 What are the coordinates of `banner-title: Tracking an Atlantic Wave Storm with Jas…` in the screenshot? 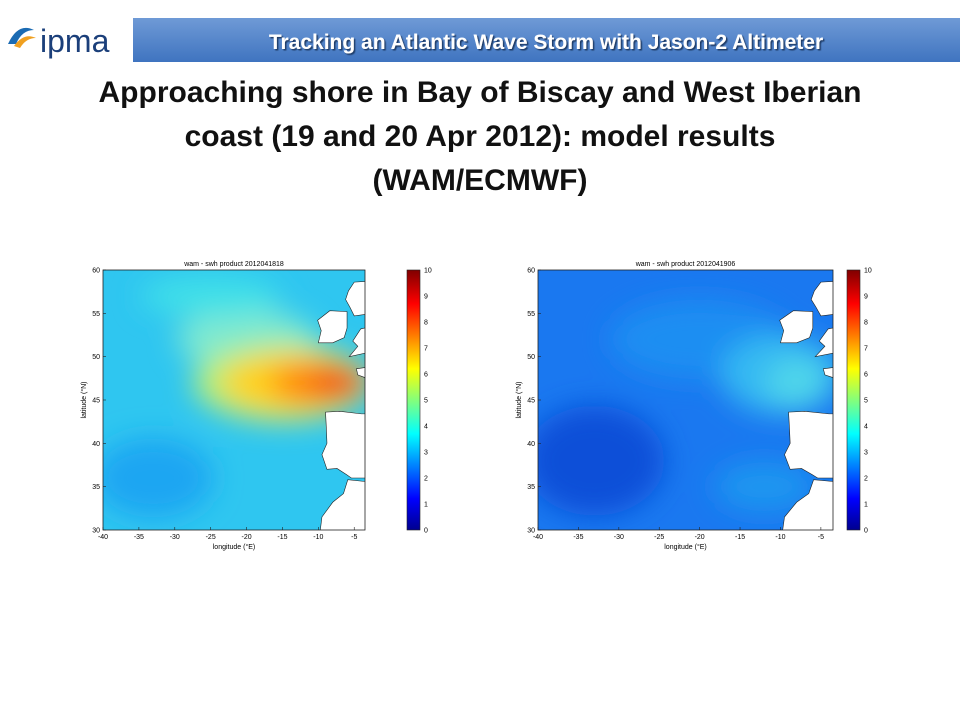 It's located at (546, 42).